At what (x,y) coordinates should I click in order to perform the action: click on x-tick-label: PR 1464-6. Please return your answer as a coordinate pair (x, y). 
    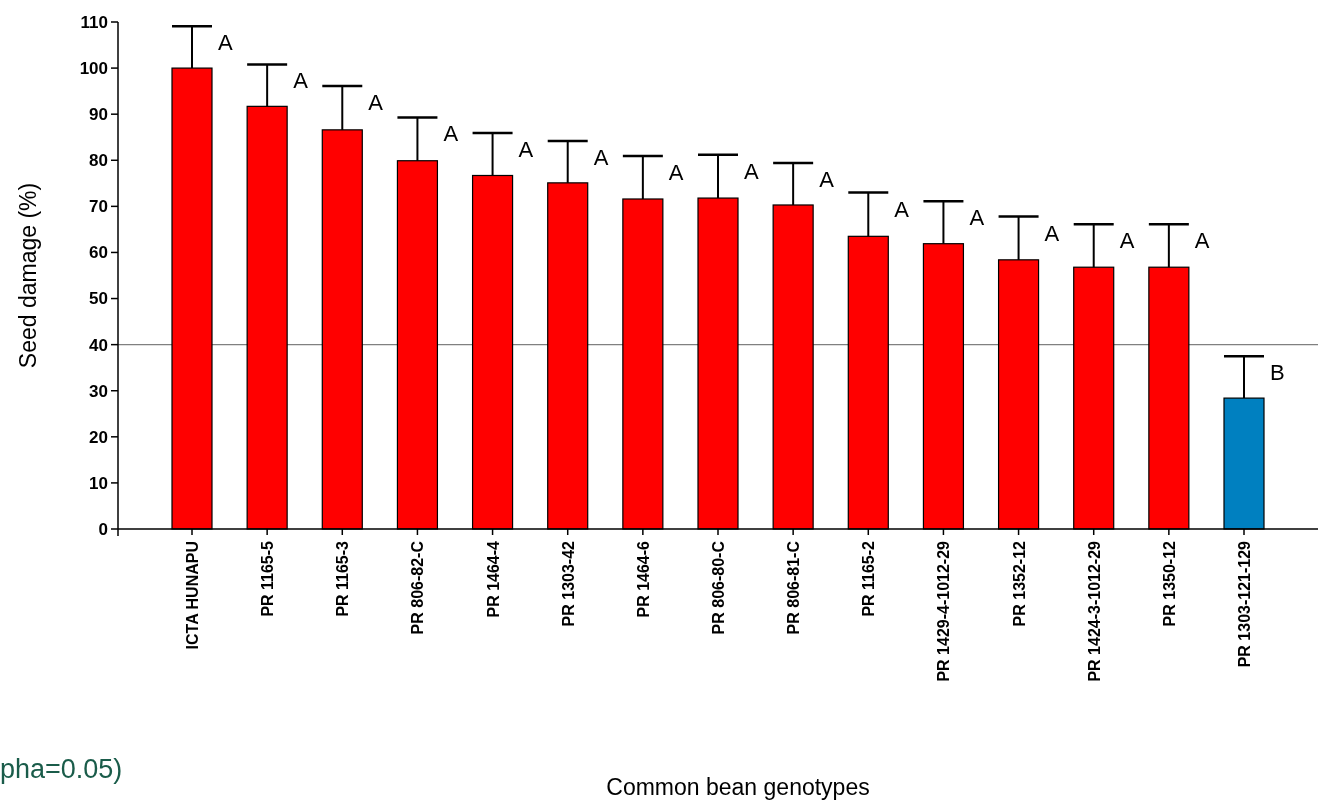
    Looking at the image, I should click on (643, 579).